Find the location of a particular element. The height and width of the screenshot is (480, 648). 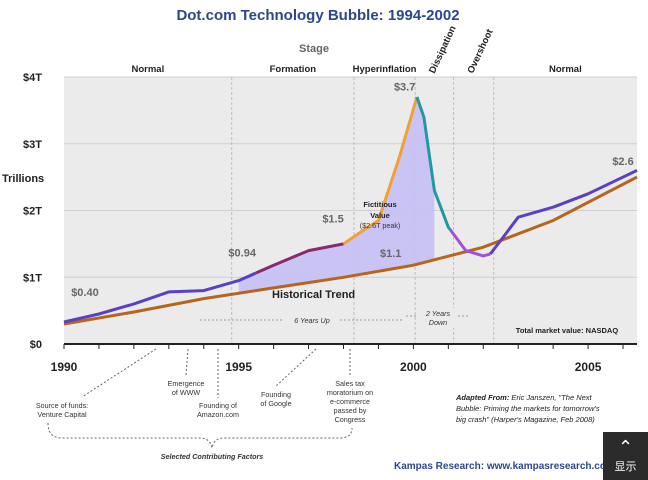

x-tick-label: 2005 is located at coordinates (588, 367).